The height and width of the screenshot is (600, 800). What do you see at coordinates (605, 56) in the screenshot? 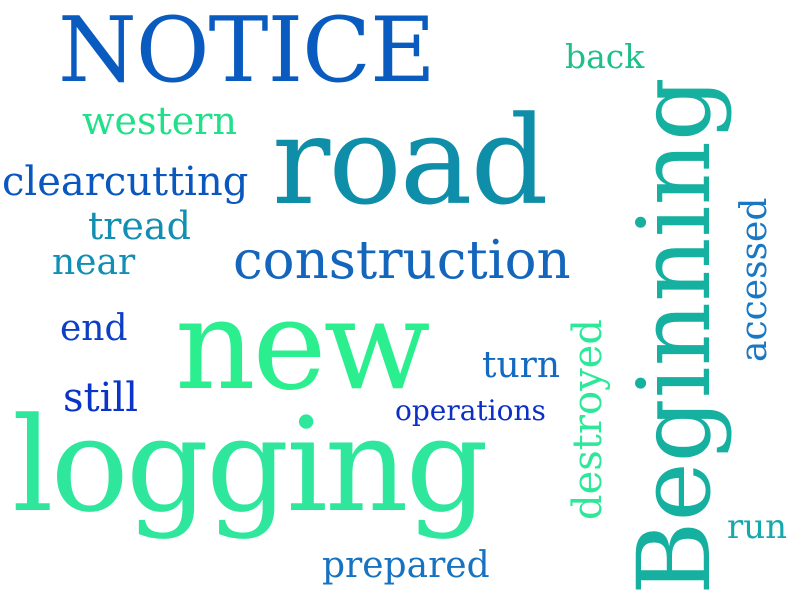
I see `word-back: back` at bounding box center [605, 56].